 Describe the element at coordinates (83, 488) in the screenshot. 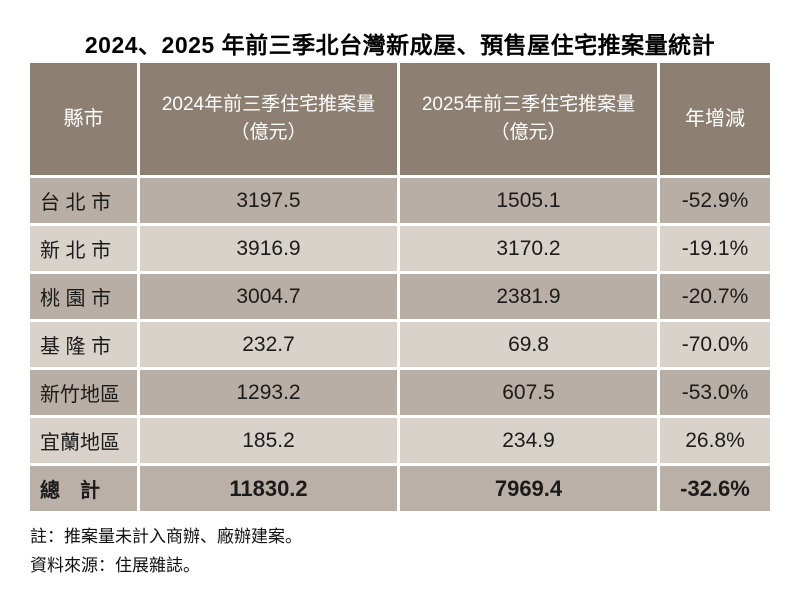

I see `row-total-label: 總 計` at that location.